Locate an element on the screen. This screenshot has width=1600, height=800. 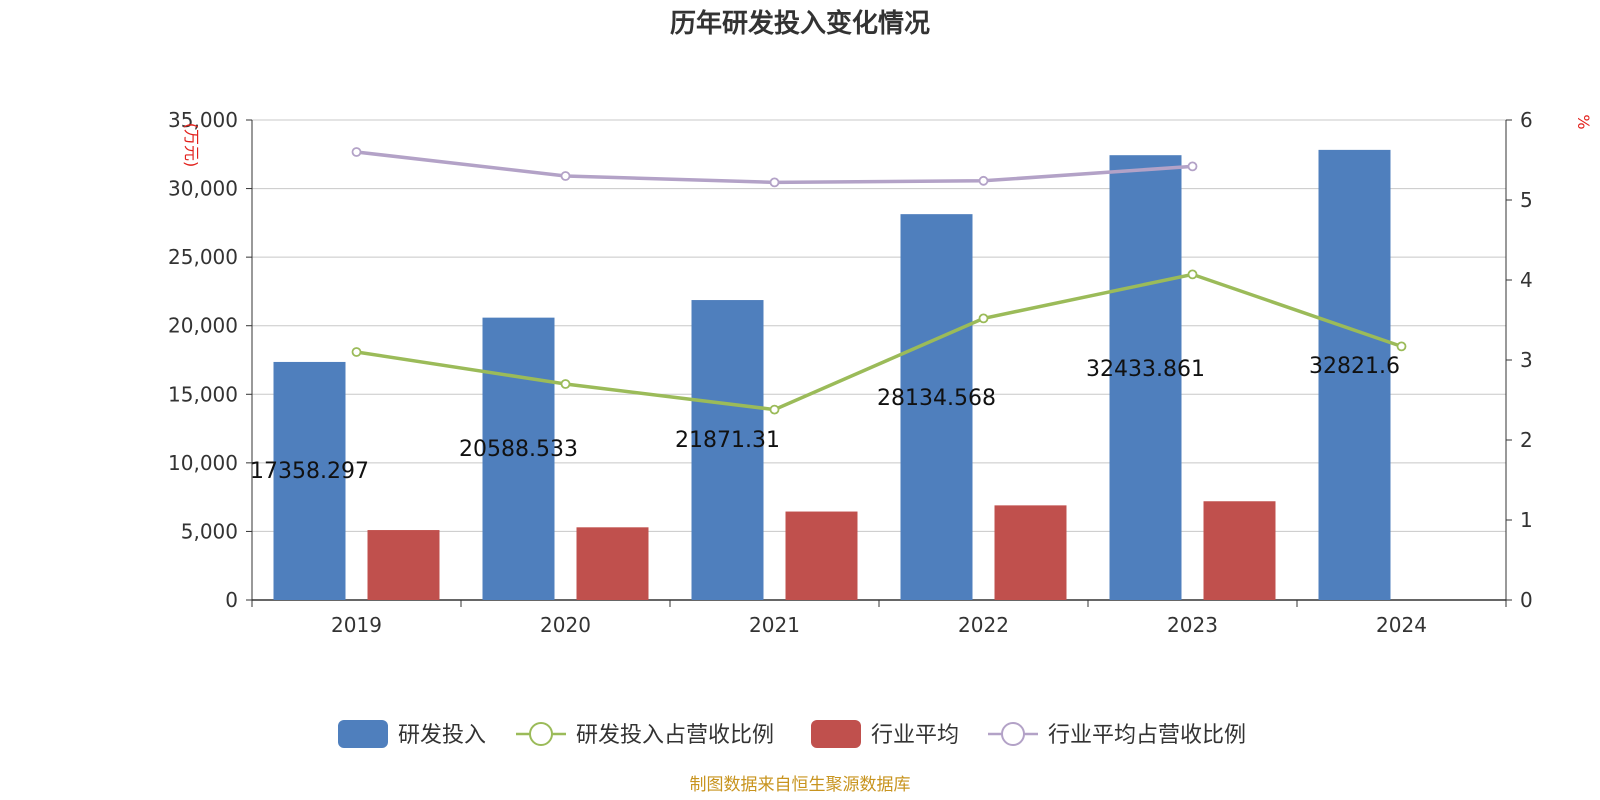
left-tick-label: 25,000 is located at coordinates (203, 257).